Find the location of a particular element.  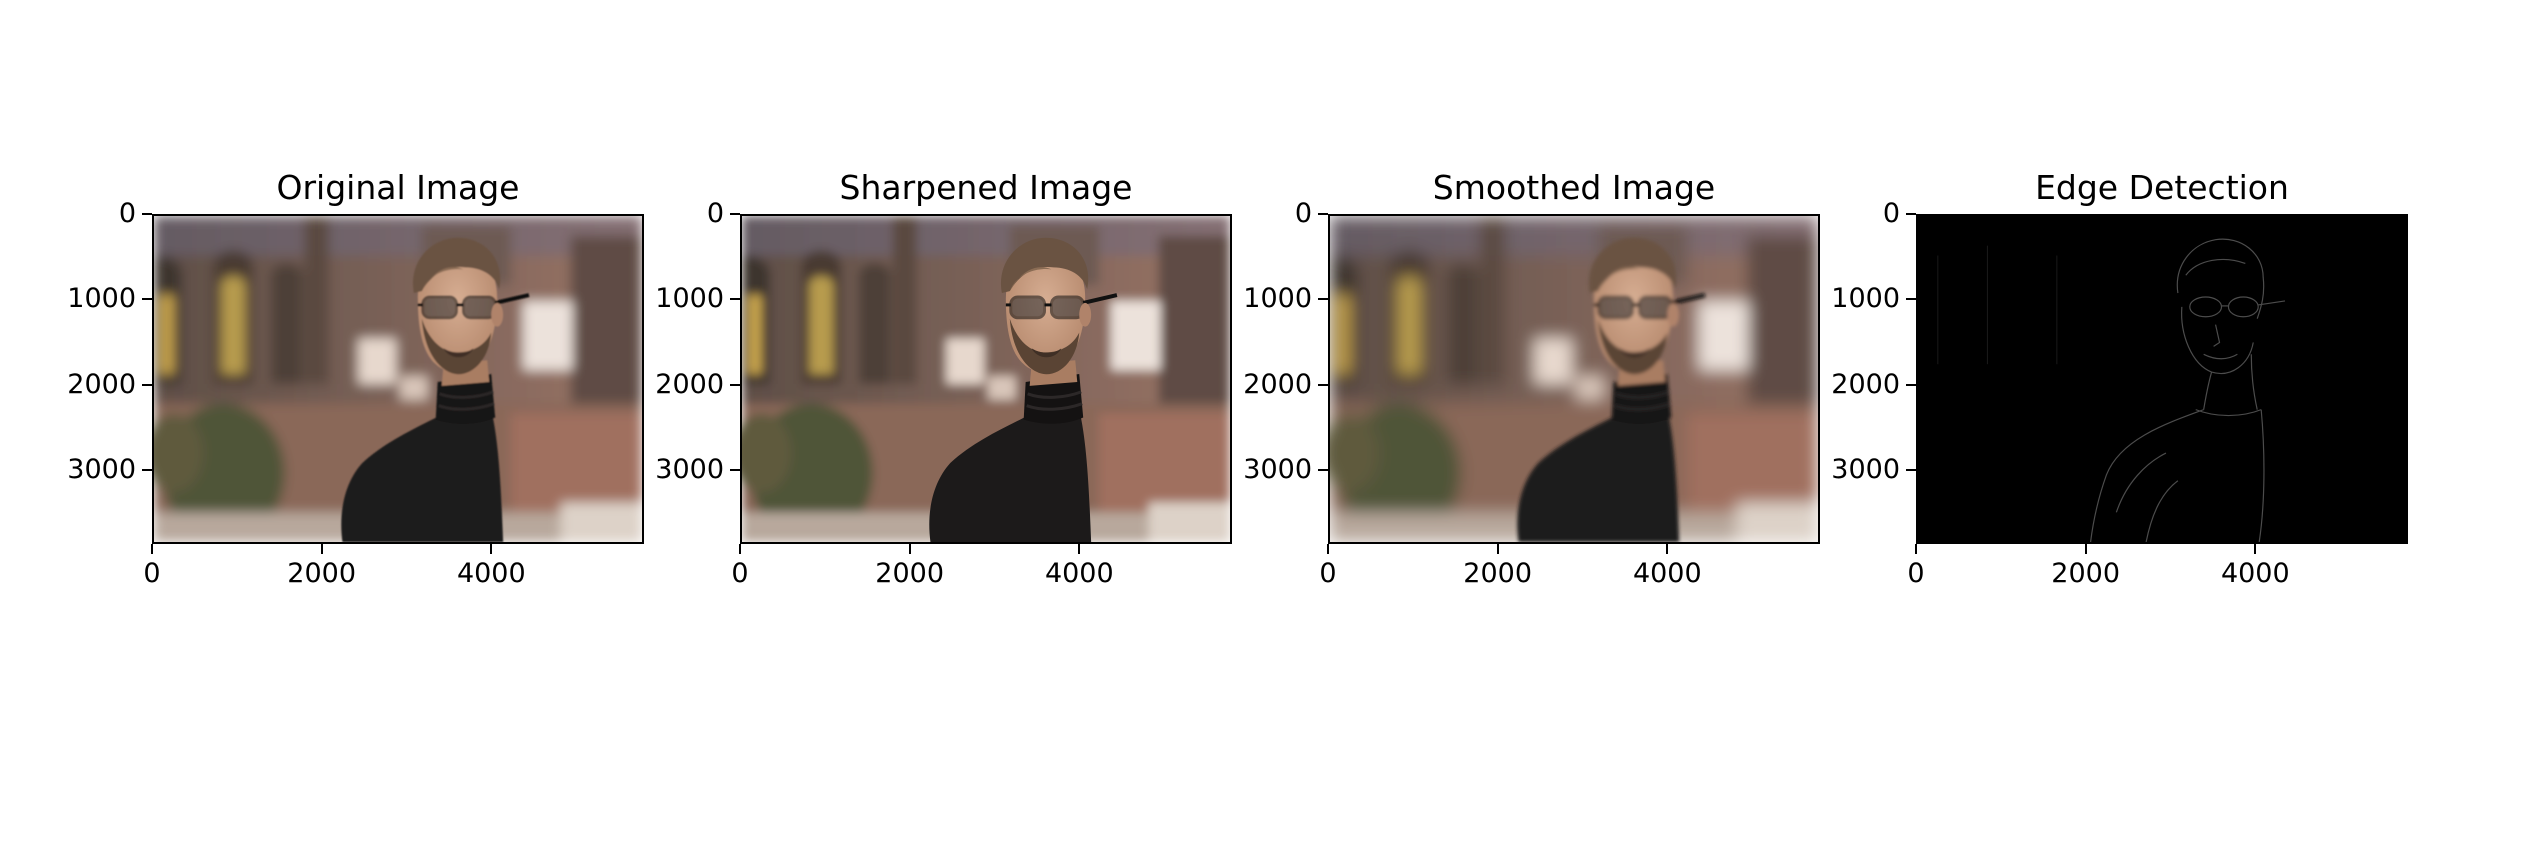

subplot-title: Smoothed Image is located at coordinates (1574, 187).